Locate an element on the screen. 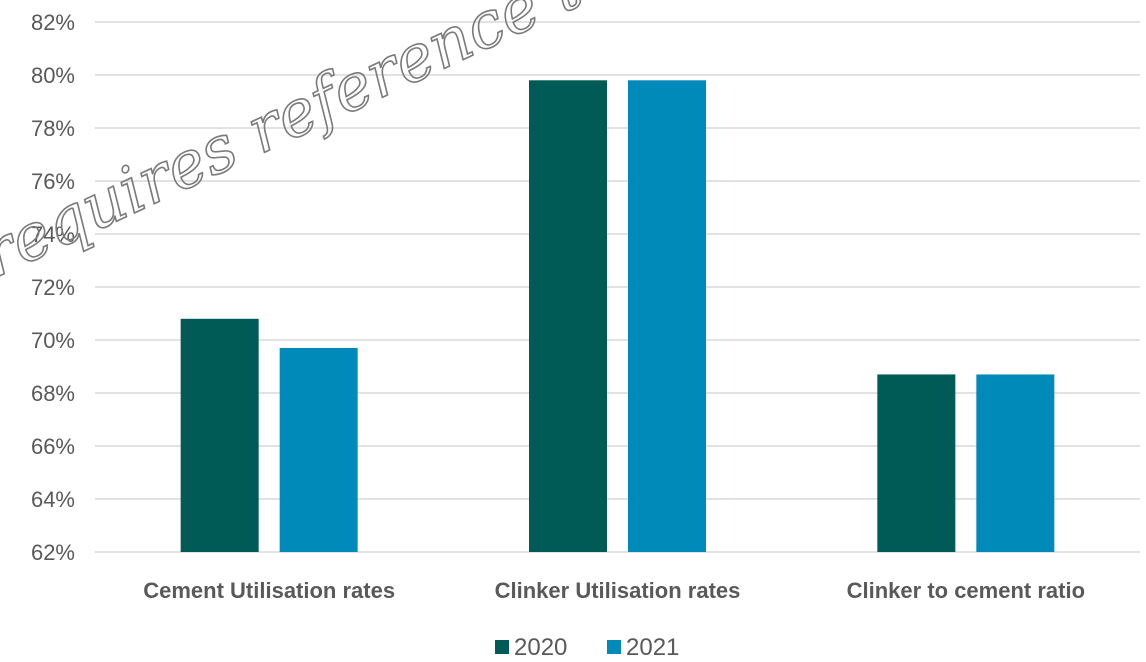  y-tick-label: 82% is located at coordinates (53, 22).